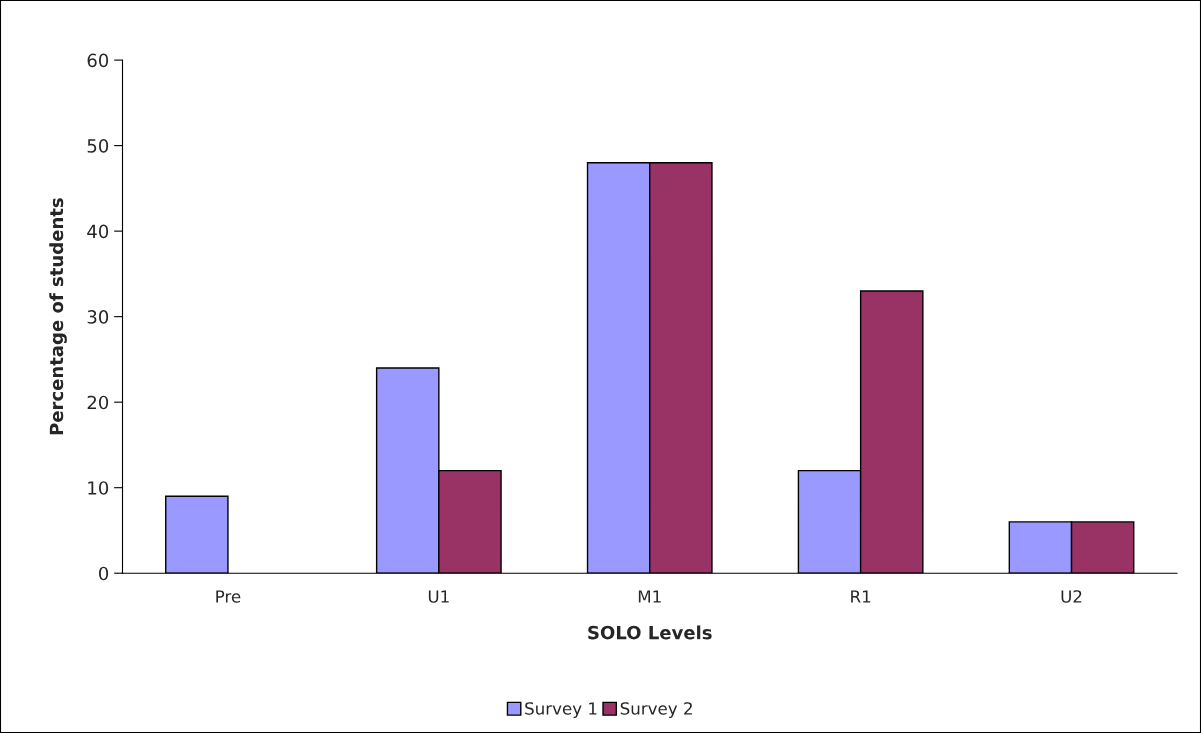 This screenshot has height=733, width=1201. Describe the element at coordinates (98, 402) in the screenshot. I see `y-tick-label: 20` at that location.